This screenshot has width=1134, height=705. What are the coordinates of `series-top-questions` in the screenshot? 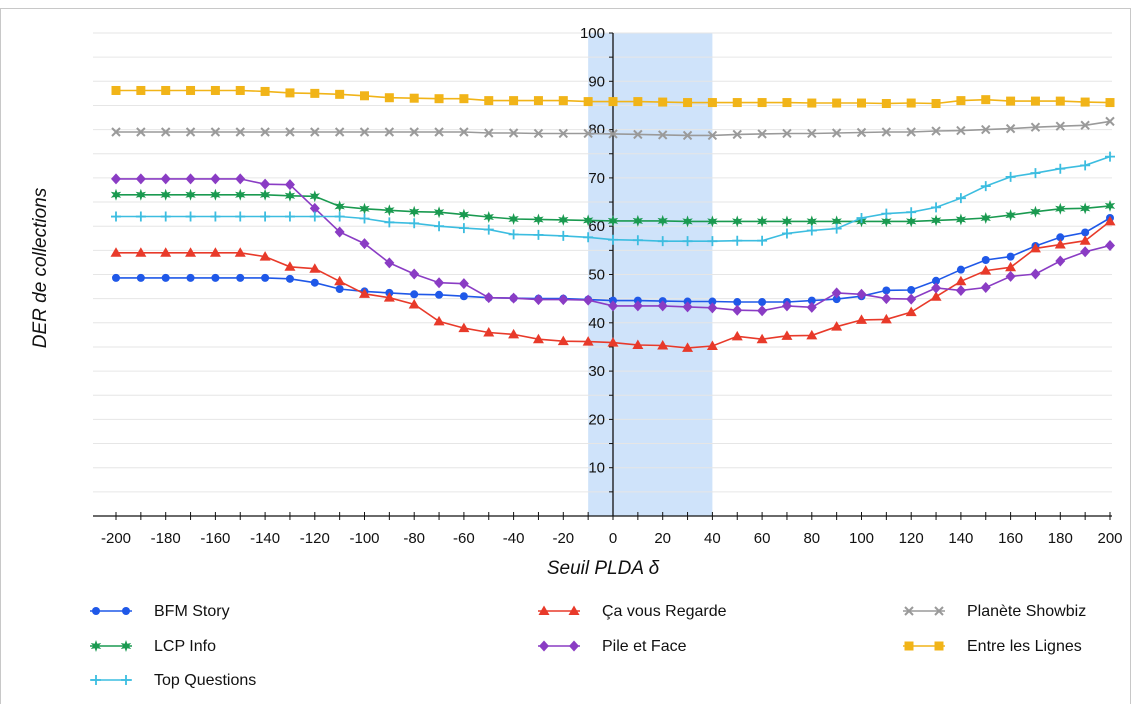 It's located at (613, 199).